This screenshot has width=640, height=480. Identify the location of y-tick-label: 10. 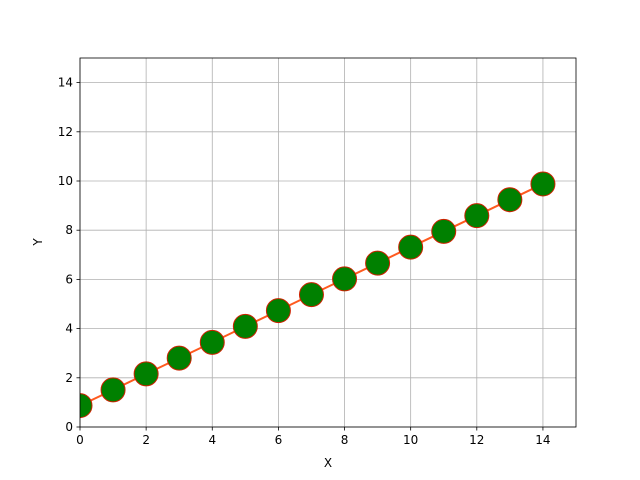
(65, 181).